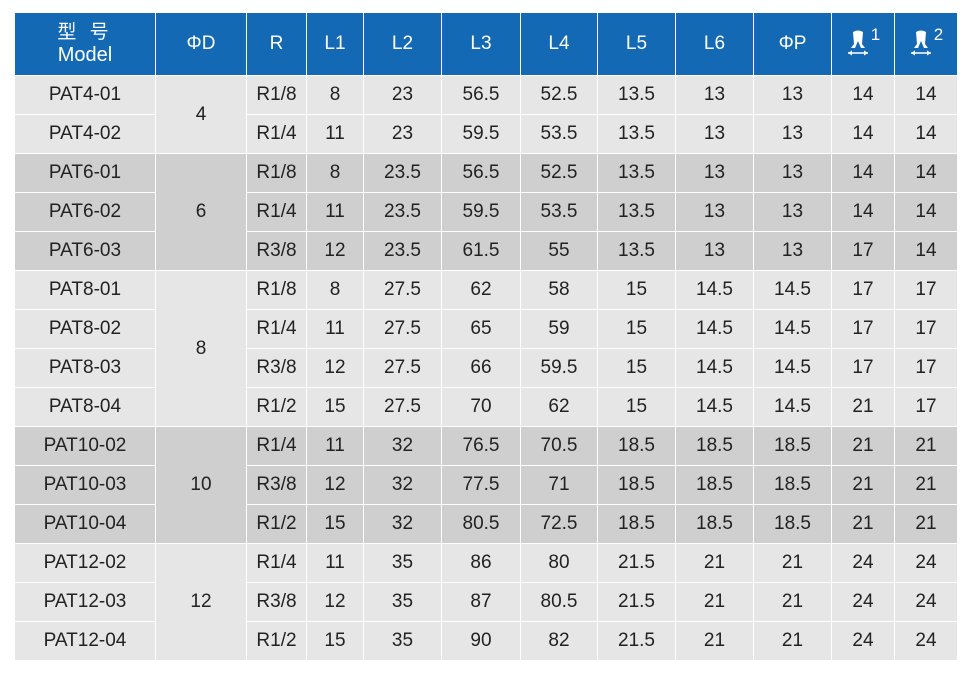 The width and height of the screenshot is (971, 678). Describe the element at coordinates (276, 524) in the screenshot. I see `cell-r: R1/2` at that location.